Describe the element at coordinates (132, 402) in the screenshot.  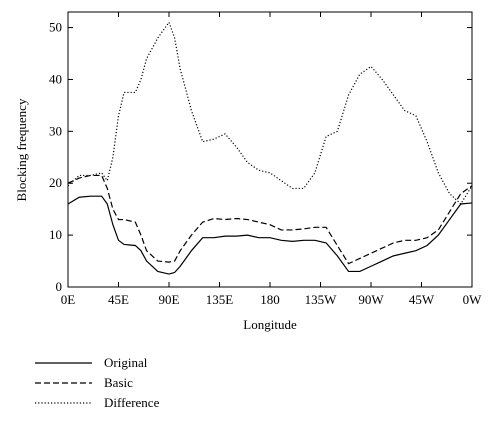
I see `legend-label: Difference` at that location.